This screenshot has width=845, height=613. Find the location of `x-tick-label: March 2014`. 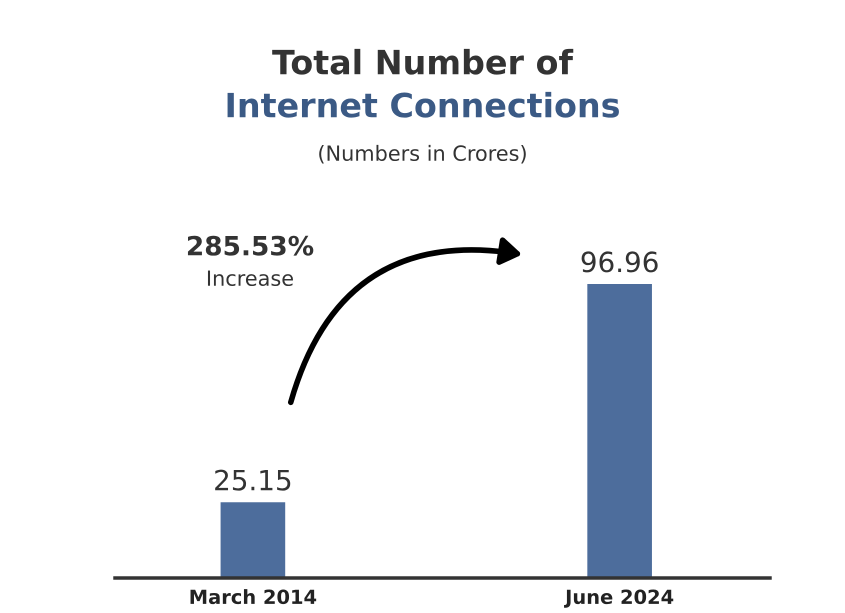

x-tick-label: March 2014 is located at coordinates (253, 596).